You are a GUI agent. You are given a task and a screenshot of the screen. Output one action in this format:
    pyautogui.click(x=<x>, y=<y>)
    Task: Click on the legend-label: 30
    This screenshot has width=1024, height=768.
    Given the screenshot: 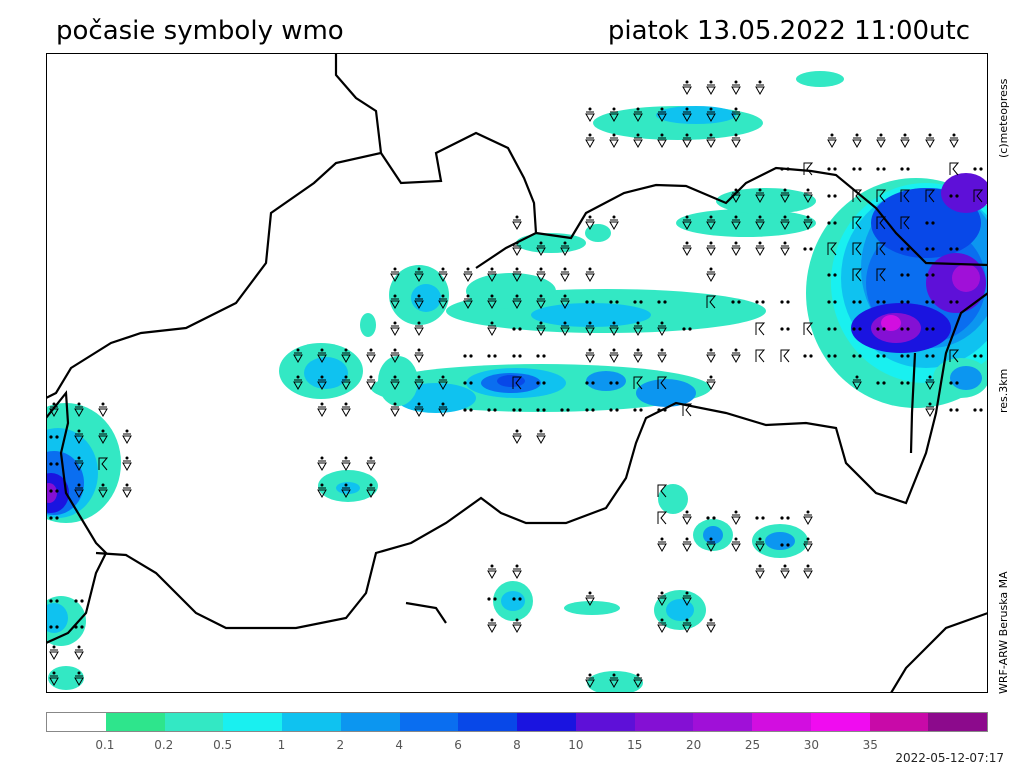 What is the action you would take?
    pyautogui.click(x=811, y=745)
    